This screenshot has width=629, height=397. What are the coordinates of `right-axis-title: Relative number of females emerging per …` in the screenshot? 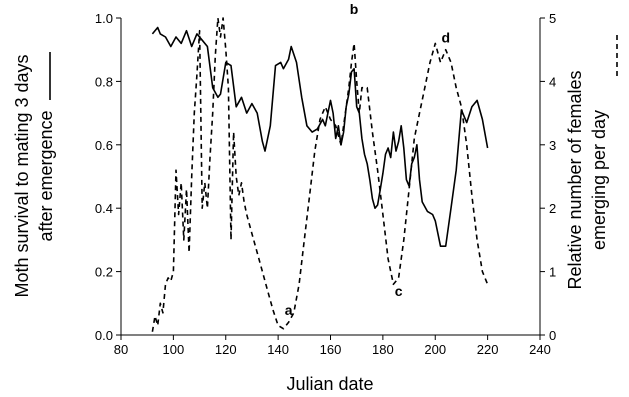 It's located at (587, 179).